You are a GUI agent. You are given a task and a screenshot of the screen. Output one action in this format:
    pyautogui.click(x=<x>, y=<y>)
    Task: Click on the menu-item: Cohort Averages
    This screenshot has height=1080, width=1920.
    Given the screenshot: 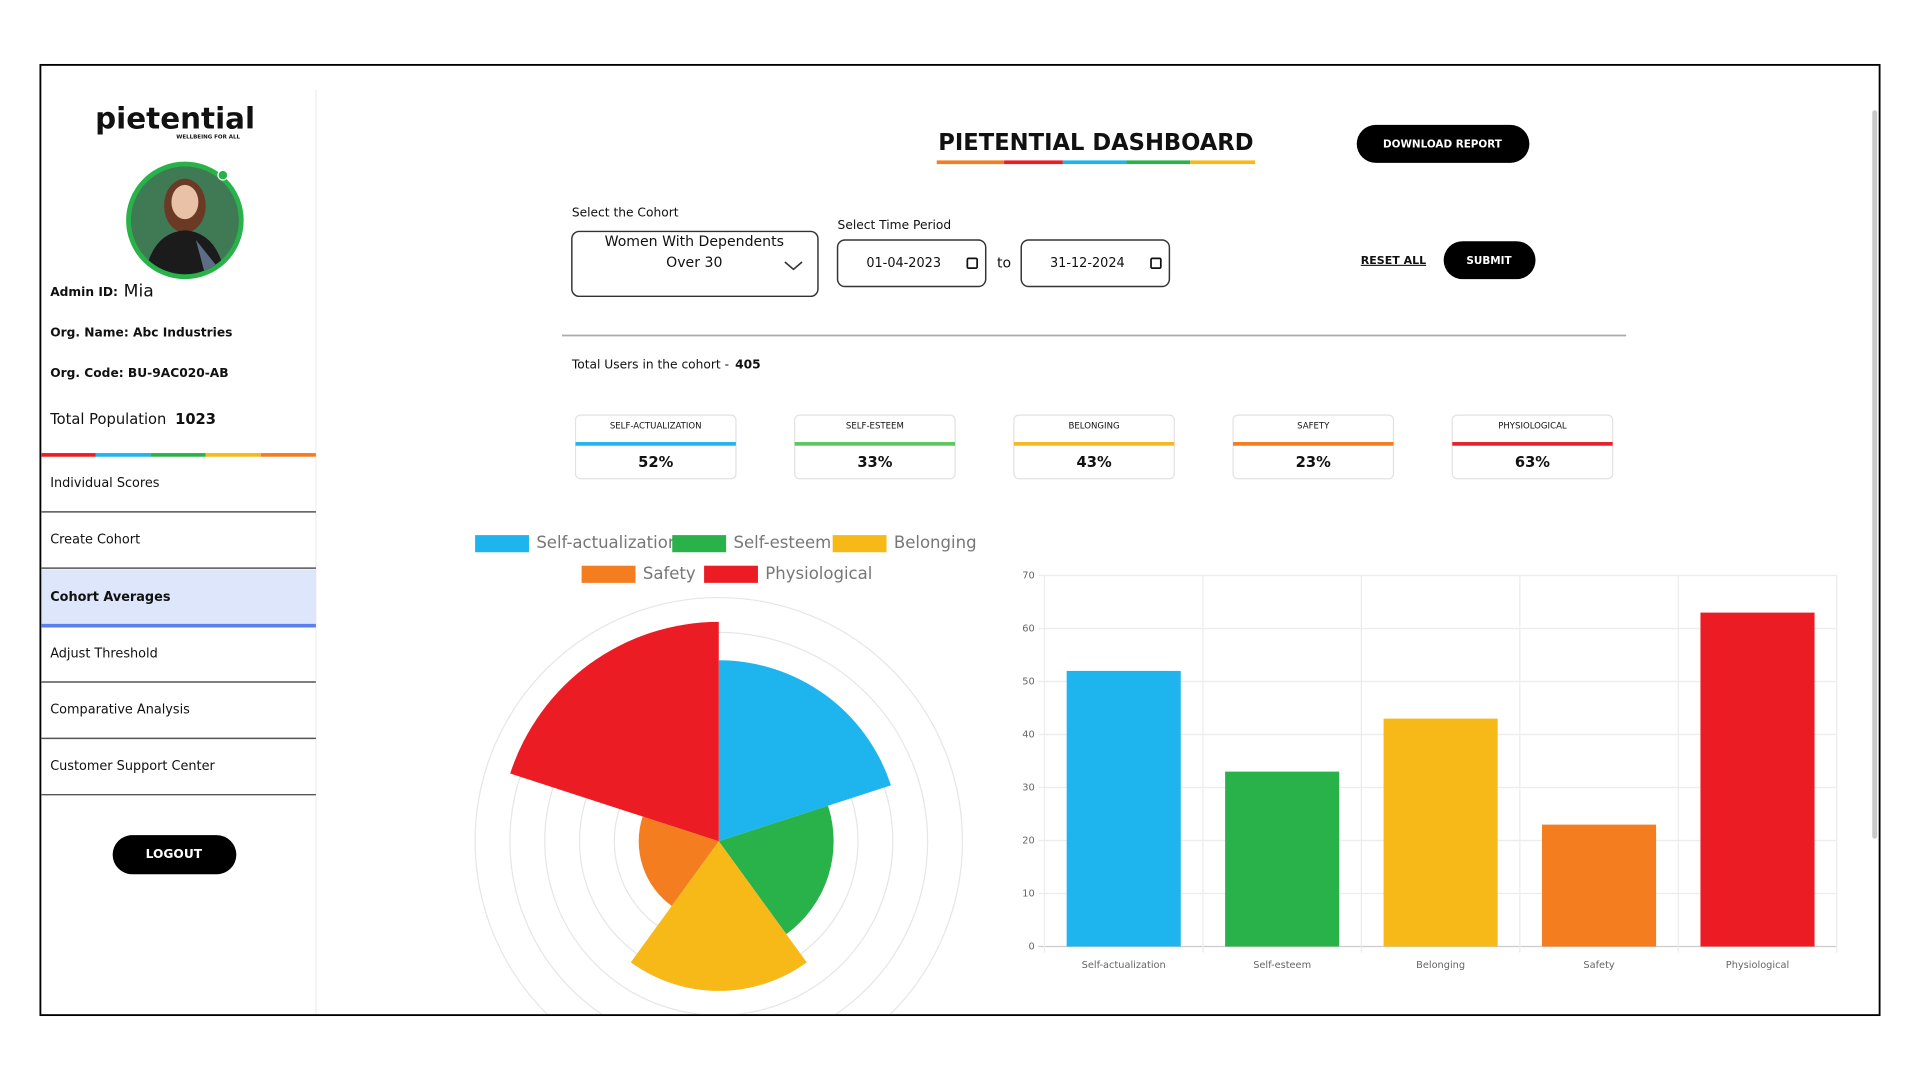 What is the action you would take?
    pyautogui.click(x=178, y=598)
    